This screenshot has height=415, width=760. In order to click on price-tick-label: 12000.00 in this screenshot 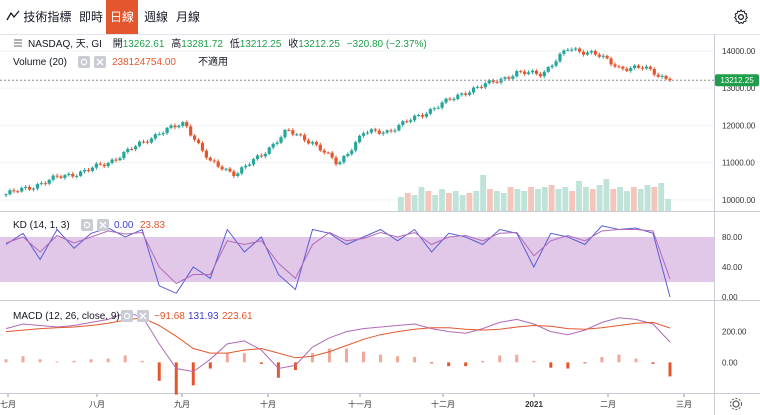, I will do `click(739, 125)`.